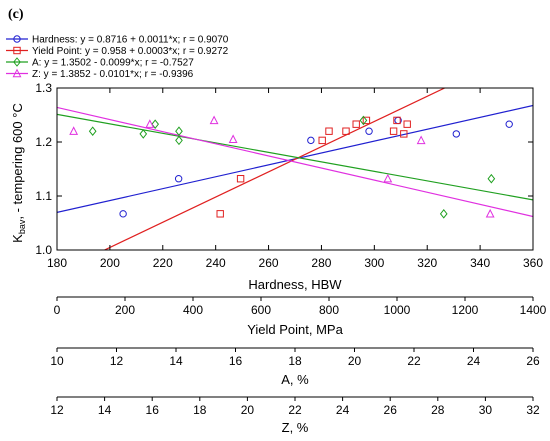 This screenshot has width=550, height=441. Describe the element at coordinates (176, 361) in the screenshot. I see `x-tick-label-a: 14` at that location.